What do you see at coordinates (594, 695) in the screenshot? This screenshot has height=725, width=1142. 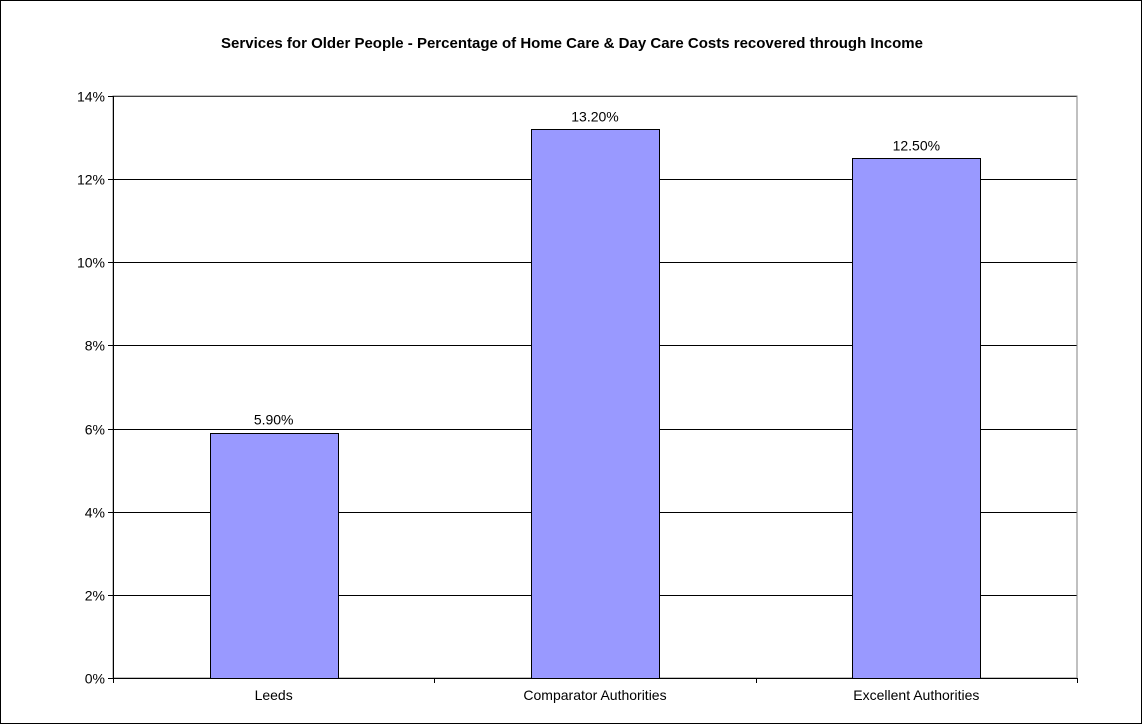 I see `x-tick-label: Comparator Authorities` at bounding box center [594, 695].